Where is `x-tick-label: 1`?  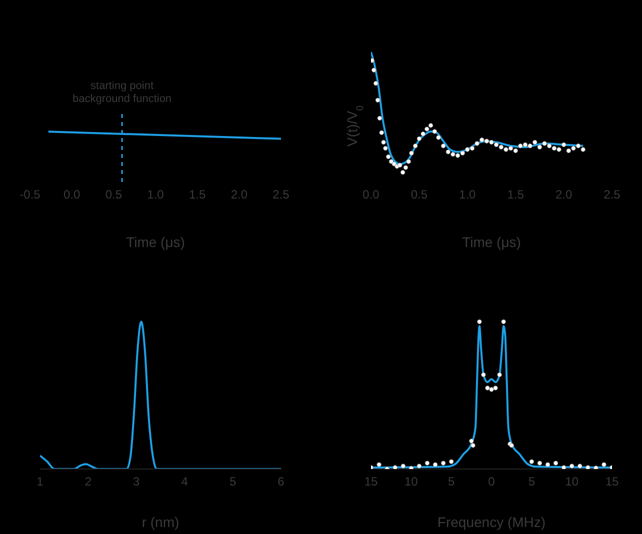 x-tick-label: 1 is located at coordinates (40, 481).